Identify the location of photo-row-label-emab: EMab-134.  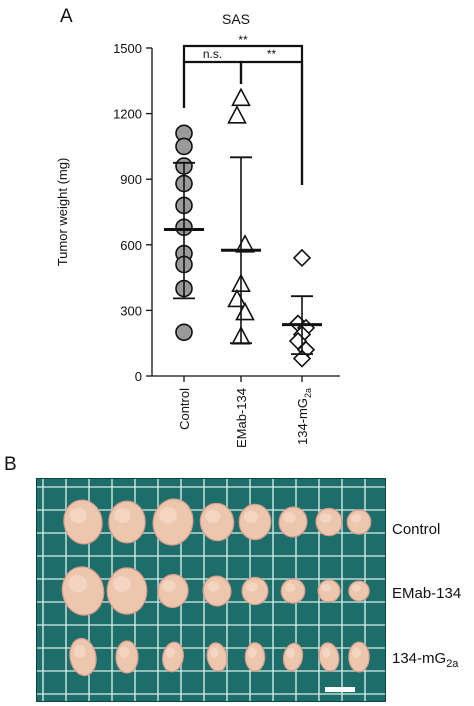
(427, 593).